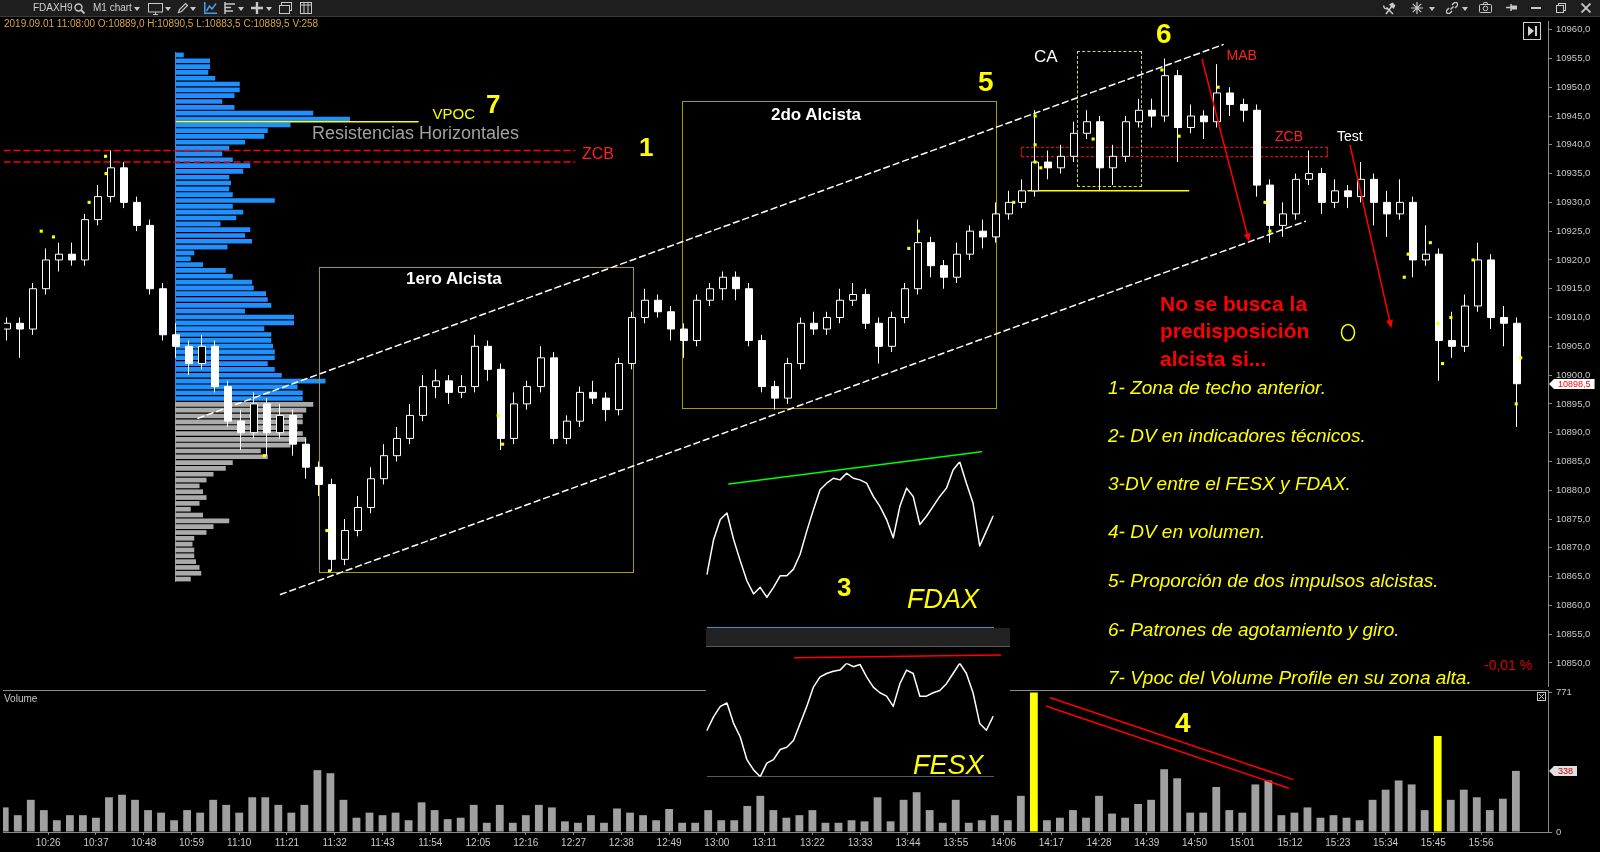  What do you see at coordinates (1573, 86) in the screenshot?
I see `y-tick-label: 10950,0` at bounding box center [1573, 86].